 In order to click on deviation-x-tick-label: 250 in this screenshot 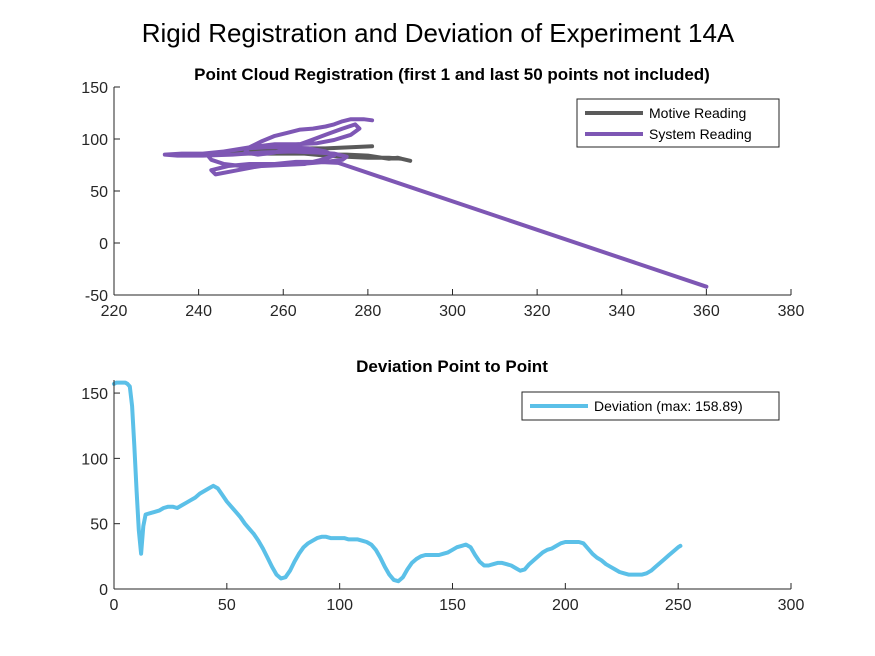, I will do `click(678, 605)`.